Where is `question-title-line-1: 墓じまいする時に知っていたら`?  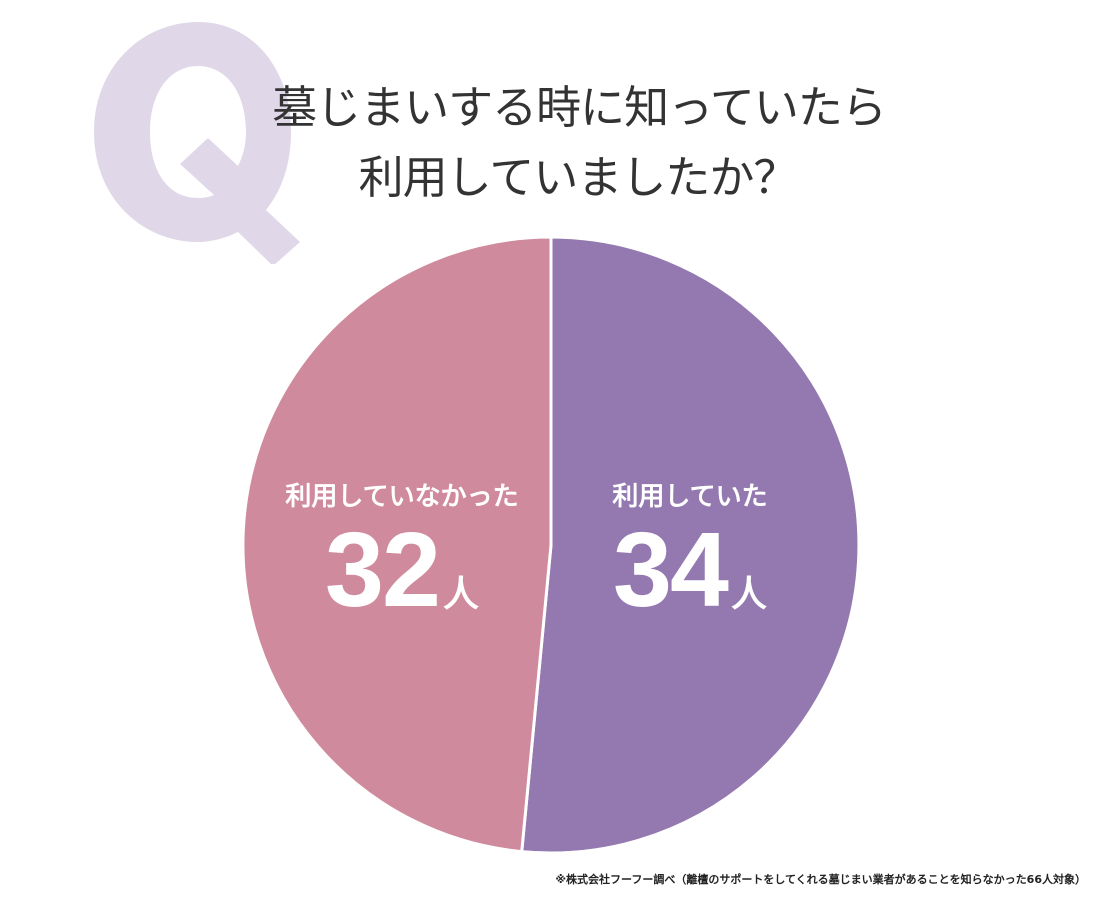 question-title-line-1: 墓じまいする時に知っていたら is located at coordinates (579, 107).